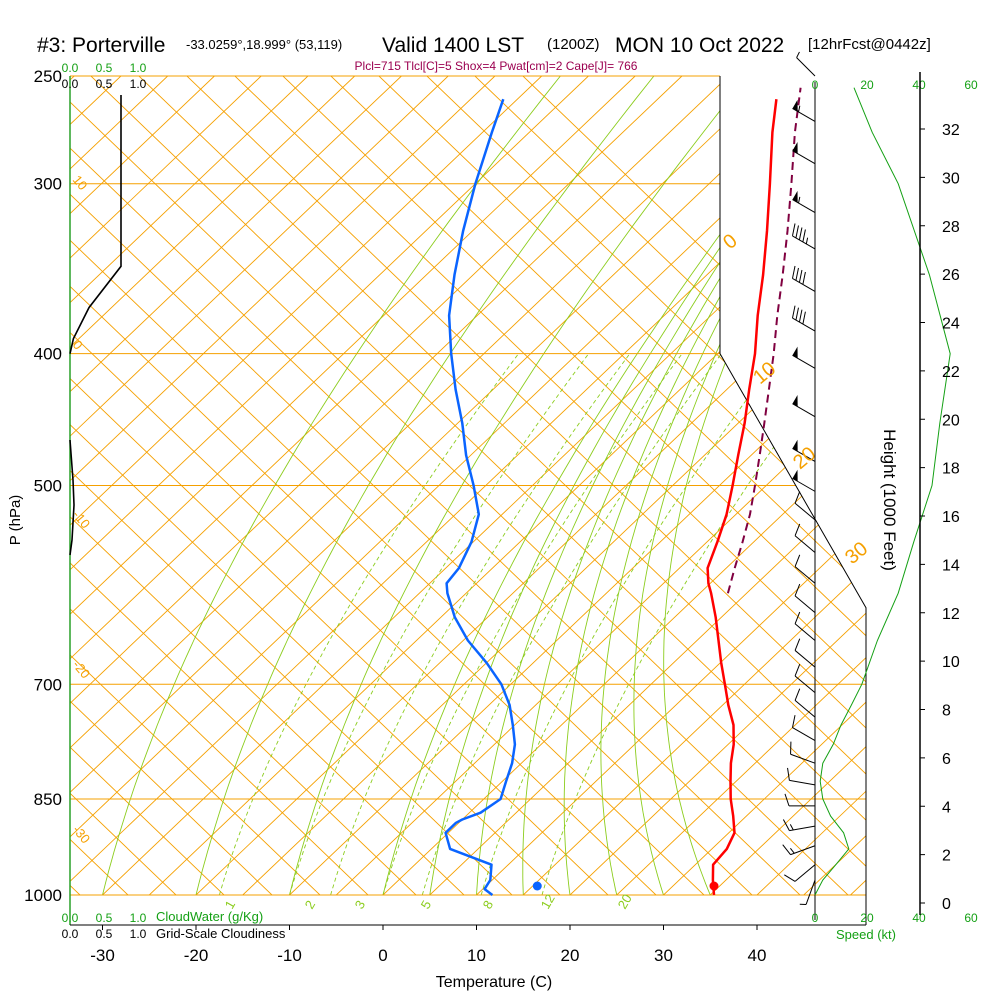  I want to click on cloudwater-label: CloudWater (g/Kg), so click(209, 916).